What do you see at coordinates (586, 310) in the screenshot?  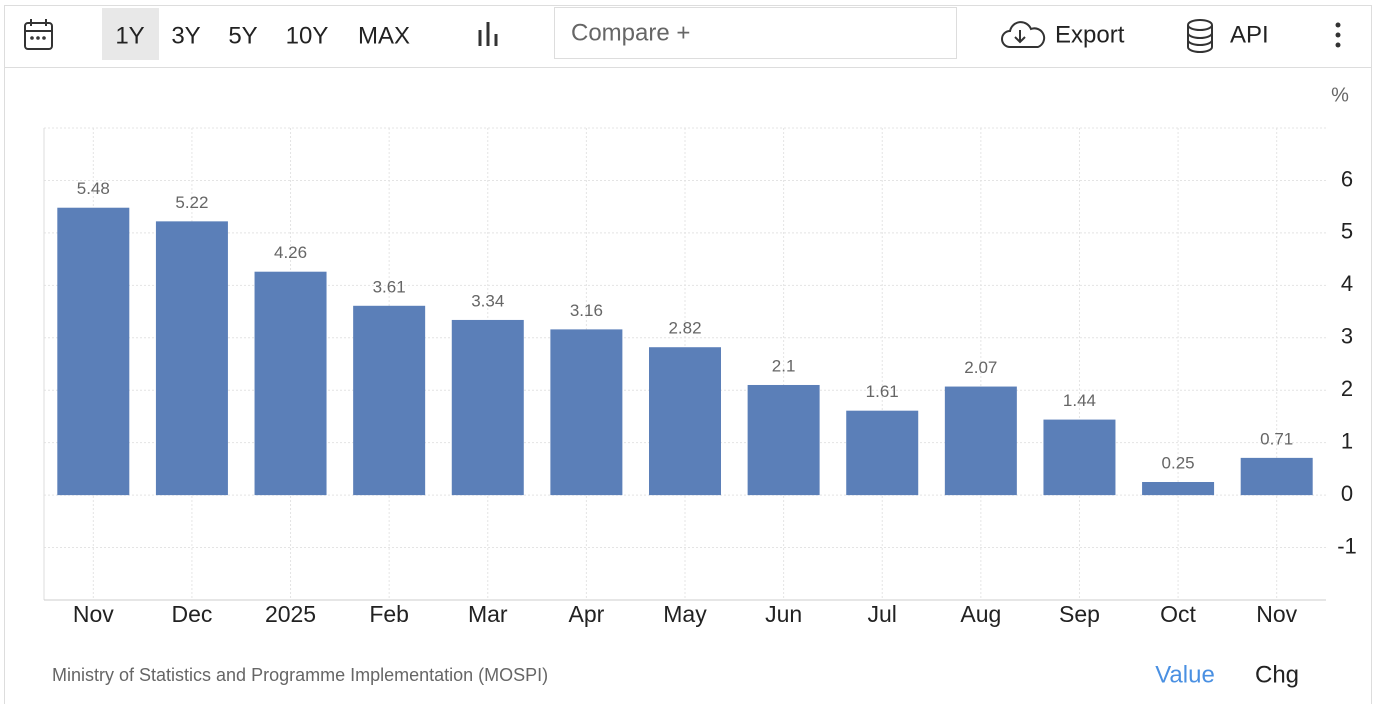 I see `value-label: 3.16` at bounding box center [586, 310].